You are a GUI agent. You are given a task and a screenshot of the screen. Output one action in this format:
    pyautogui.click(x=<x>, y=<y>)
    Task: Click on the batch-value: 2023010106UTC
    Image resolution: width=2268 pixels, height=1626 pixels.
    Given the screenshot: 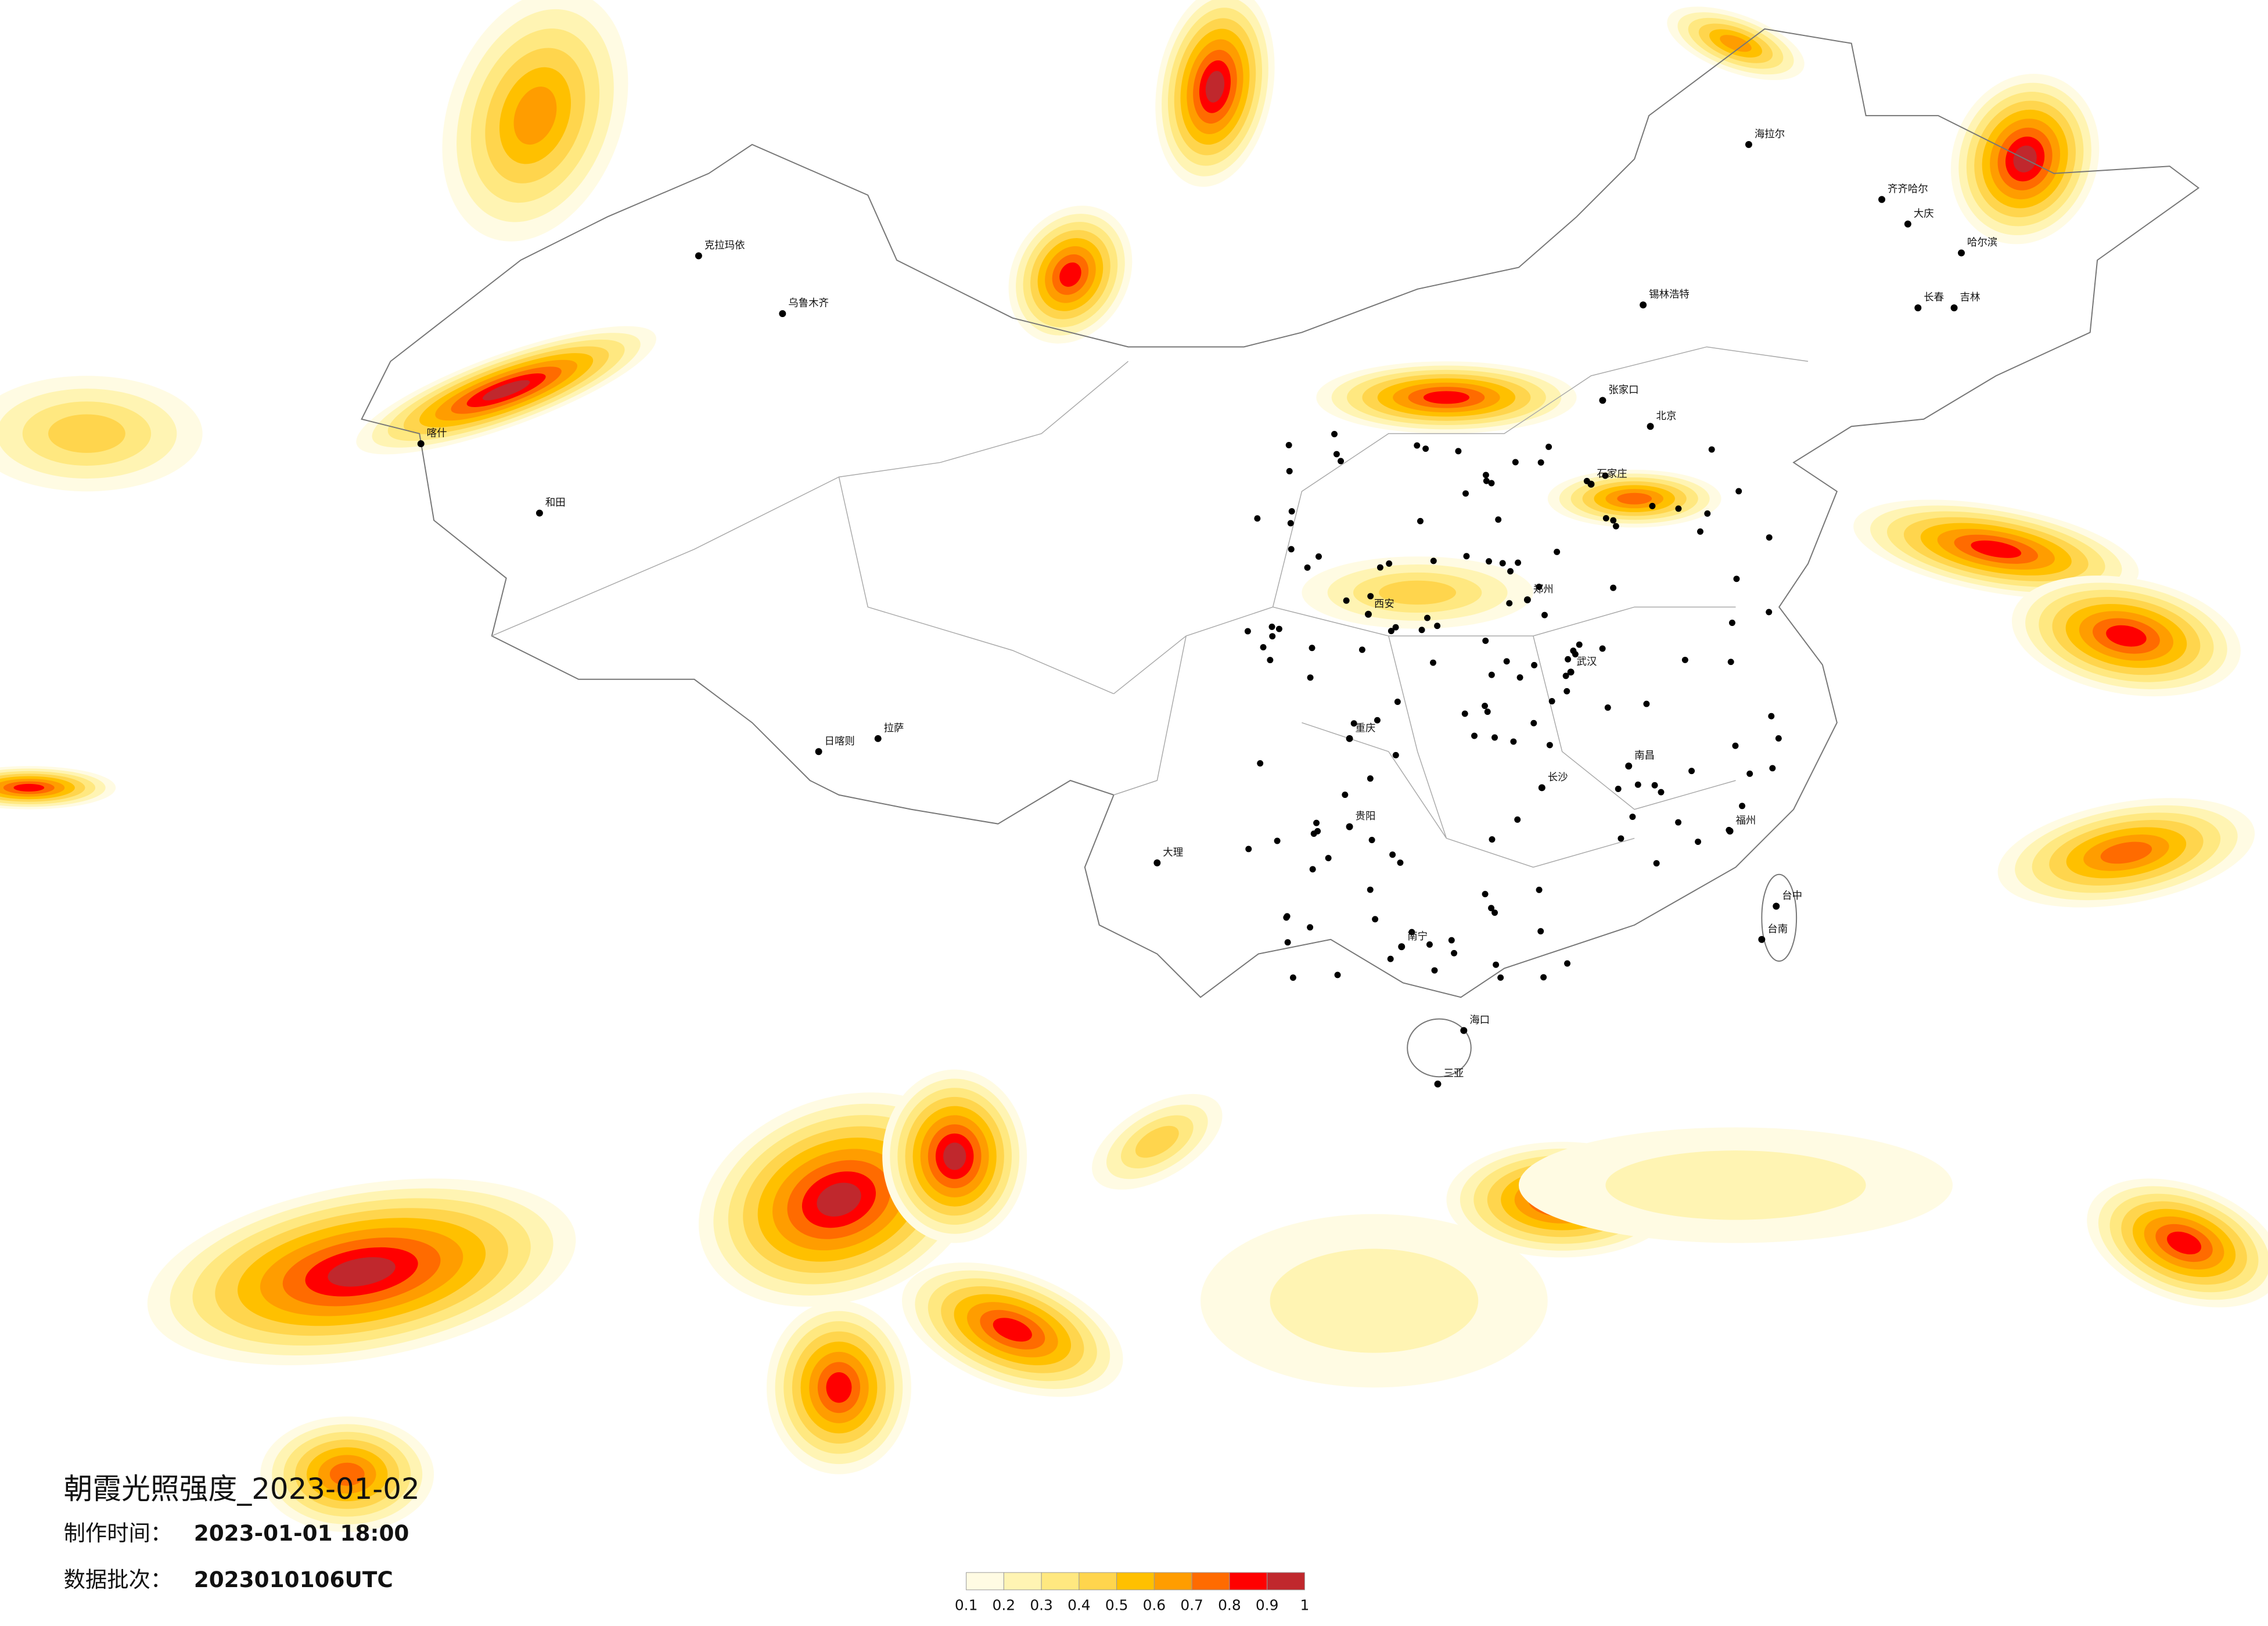 What is the action you would take?
    pyautogui.click(x=293, y=1579)
    